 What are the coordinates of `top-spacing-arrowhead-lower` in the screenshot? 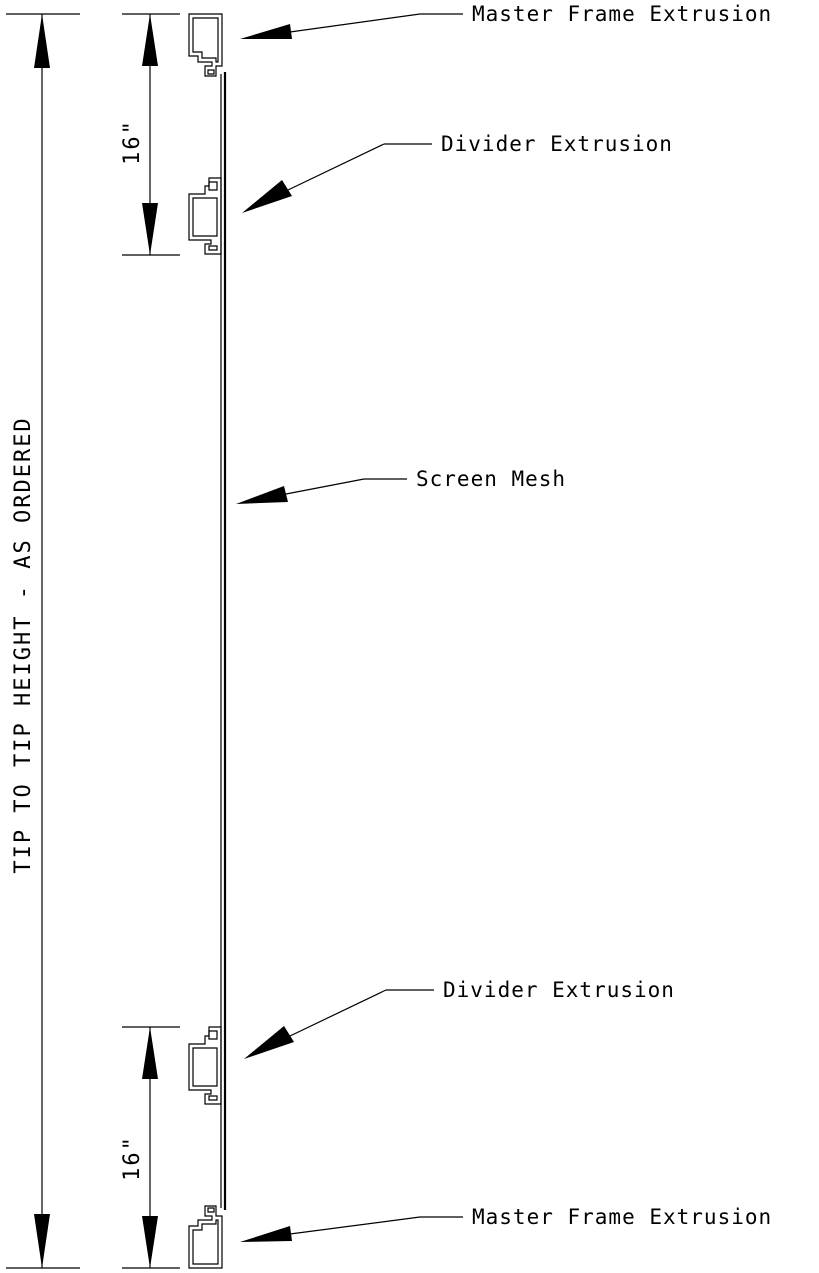 It's located at (150, 229).